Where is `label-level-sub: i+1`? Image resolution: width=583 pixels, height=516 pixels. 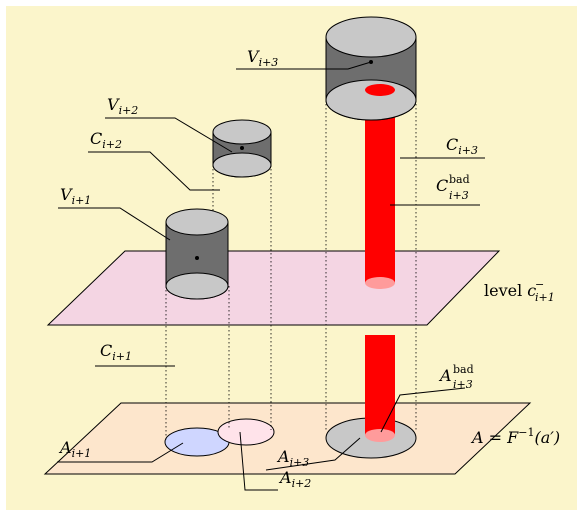
label-level-sub: i+1 is located at coordinates (545, 297).